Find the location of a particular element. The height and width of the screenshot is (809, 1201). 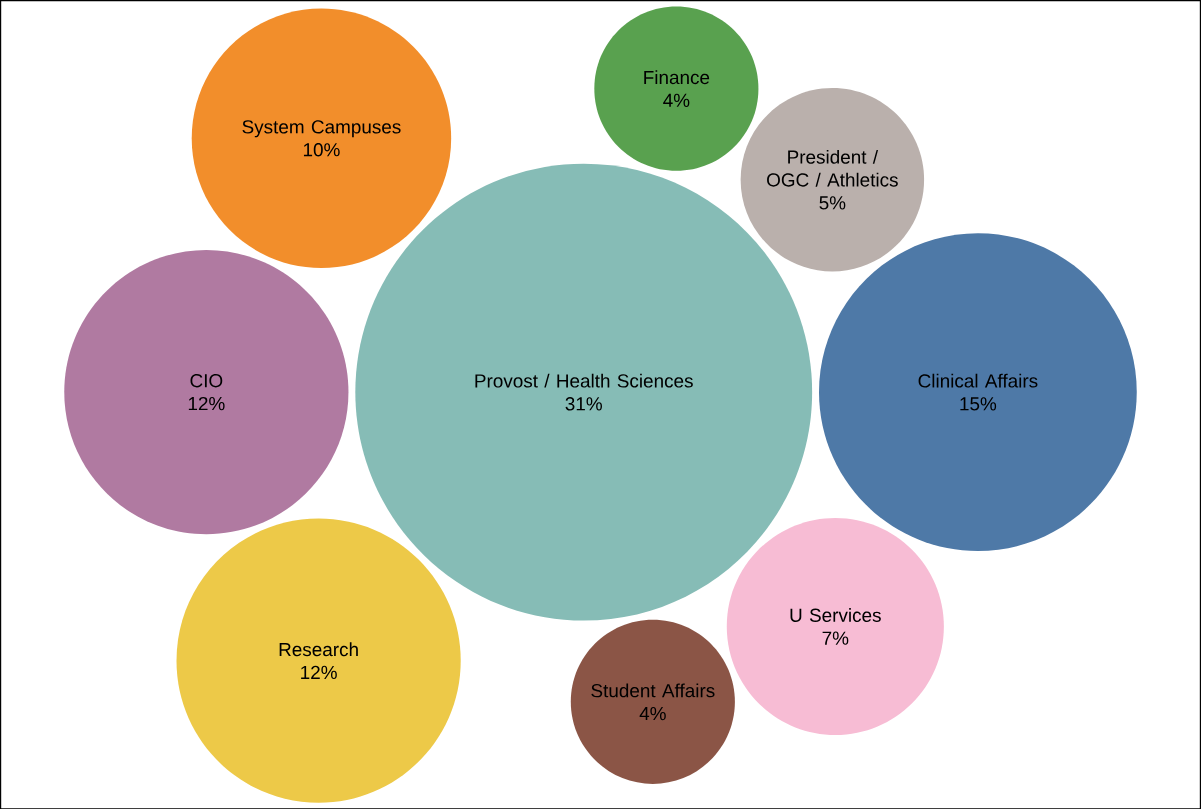

category-label: Provost / Health Sciences is located at coordinates (584, 380).